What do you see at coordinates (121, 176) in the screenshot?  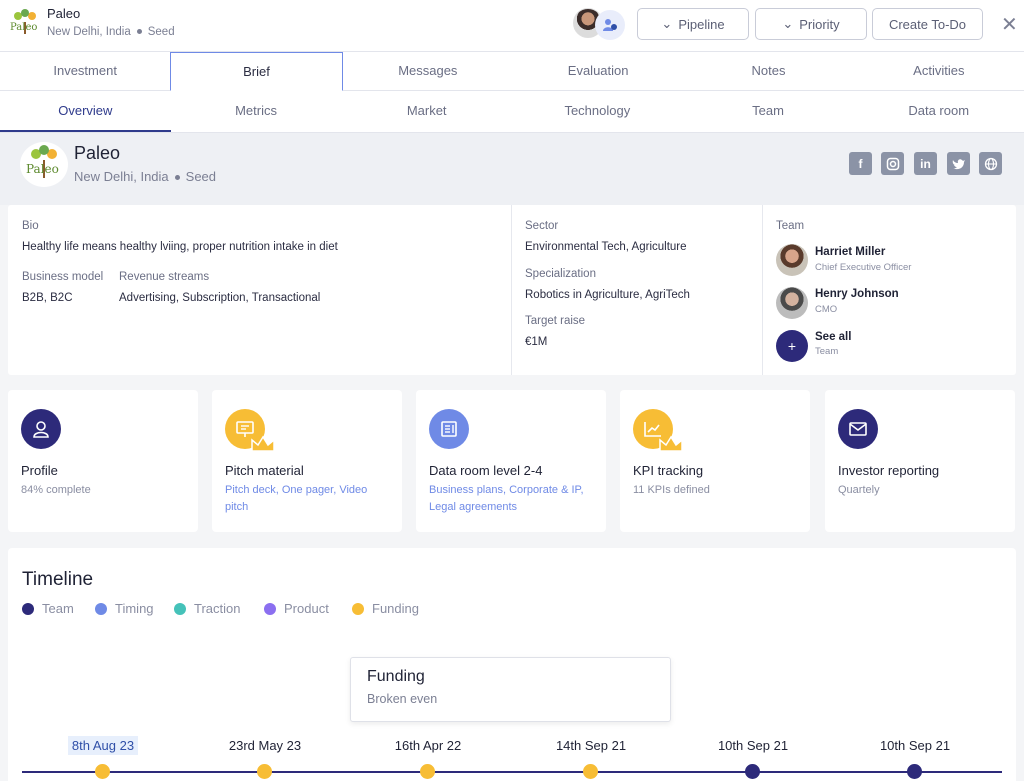 I see `company-location: New Delhi, India` at bounding box center [121, 176].